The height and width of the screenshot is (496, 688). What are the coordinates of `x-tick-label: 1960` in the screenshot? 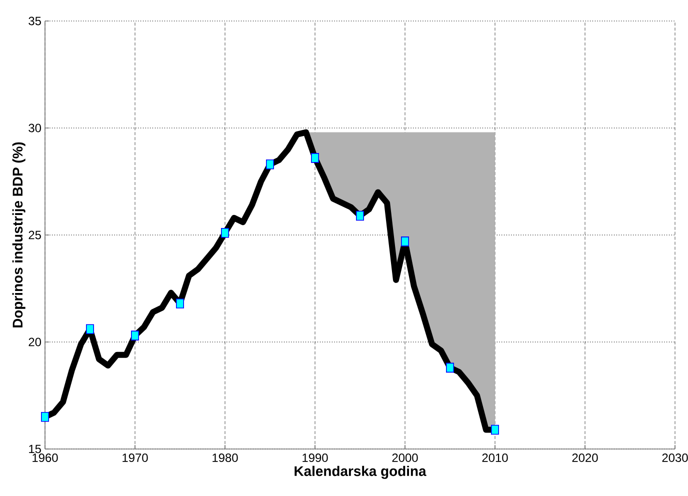 It's located at (45, 458).